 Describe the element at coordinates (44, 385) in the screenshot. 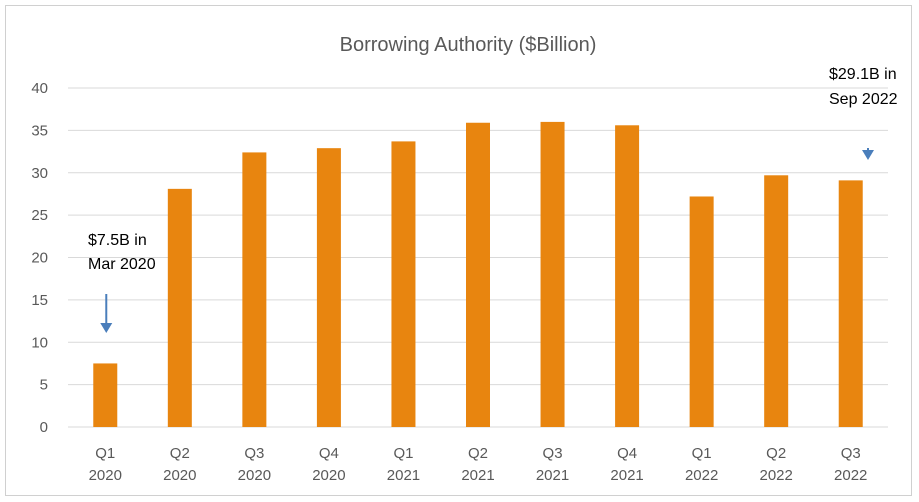

I see `y-tick-label: 5` at that location.